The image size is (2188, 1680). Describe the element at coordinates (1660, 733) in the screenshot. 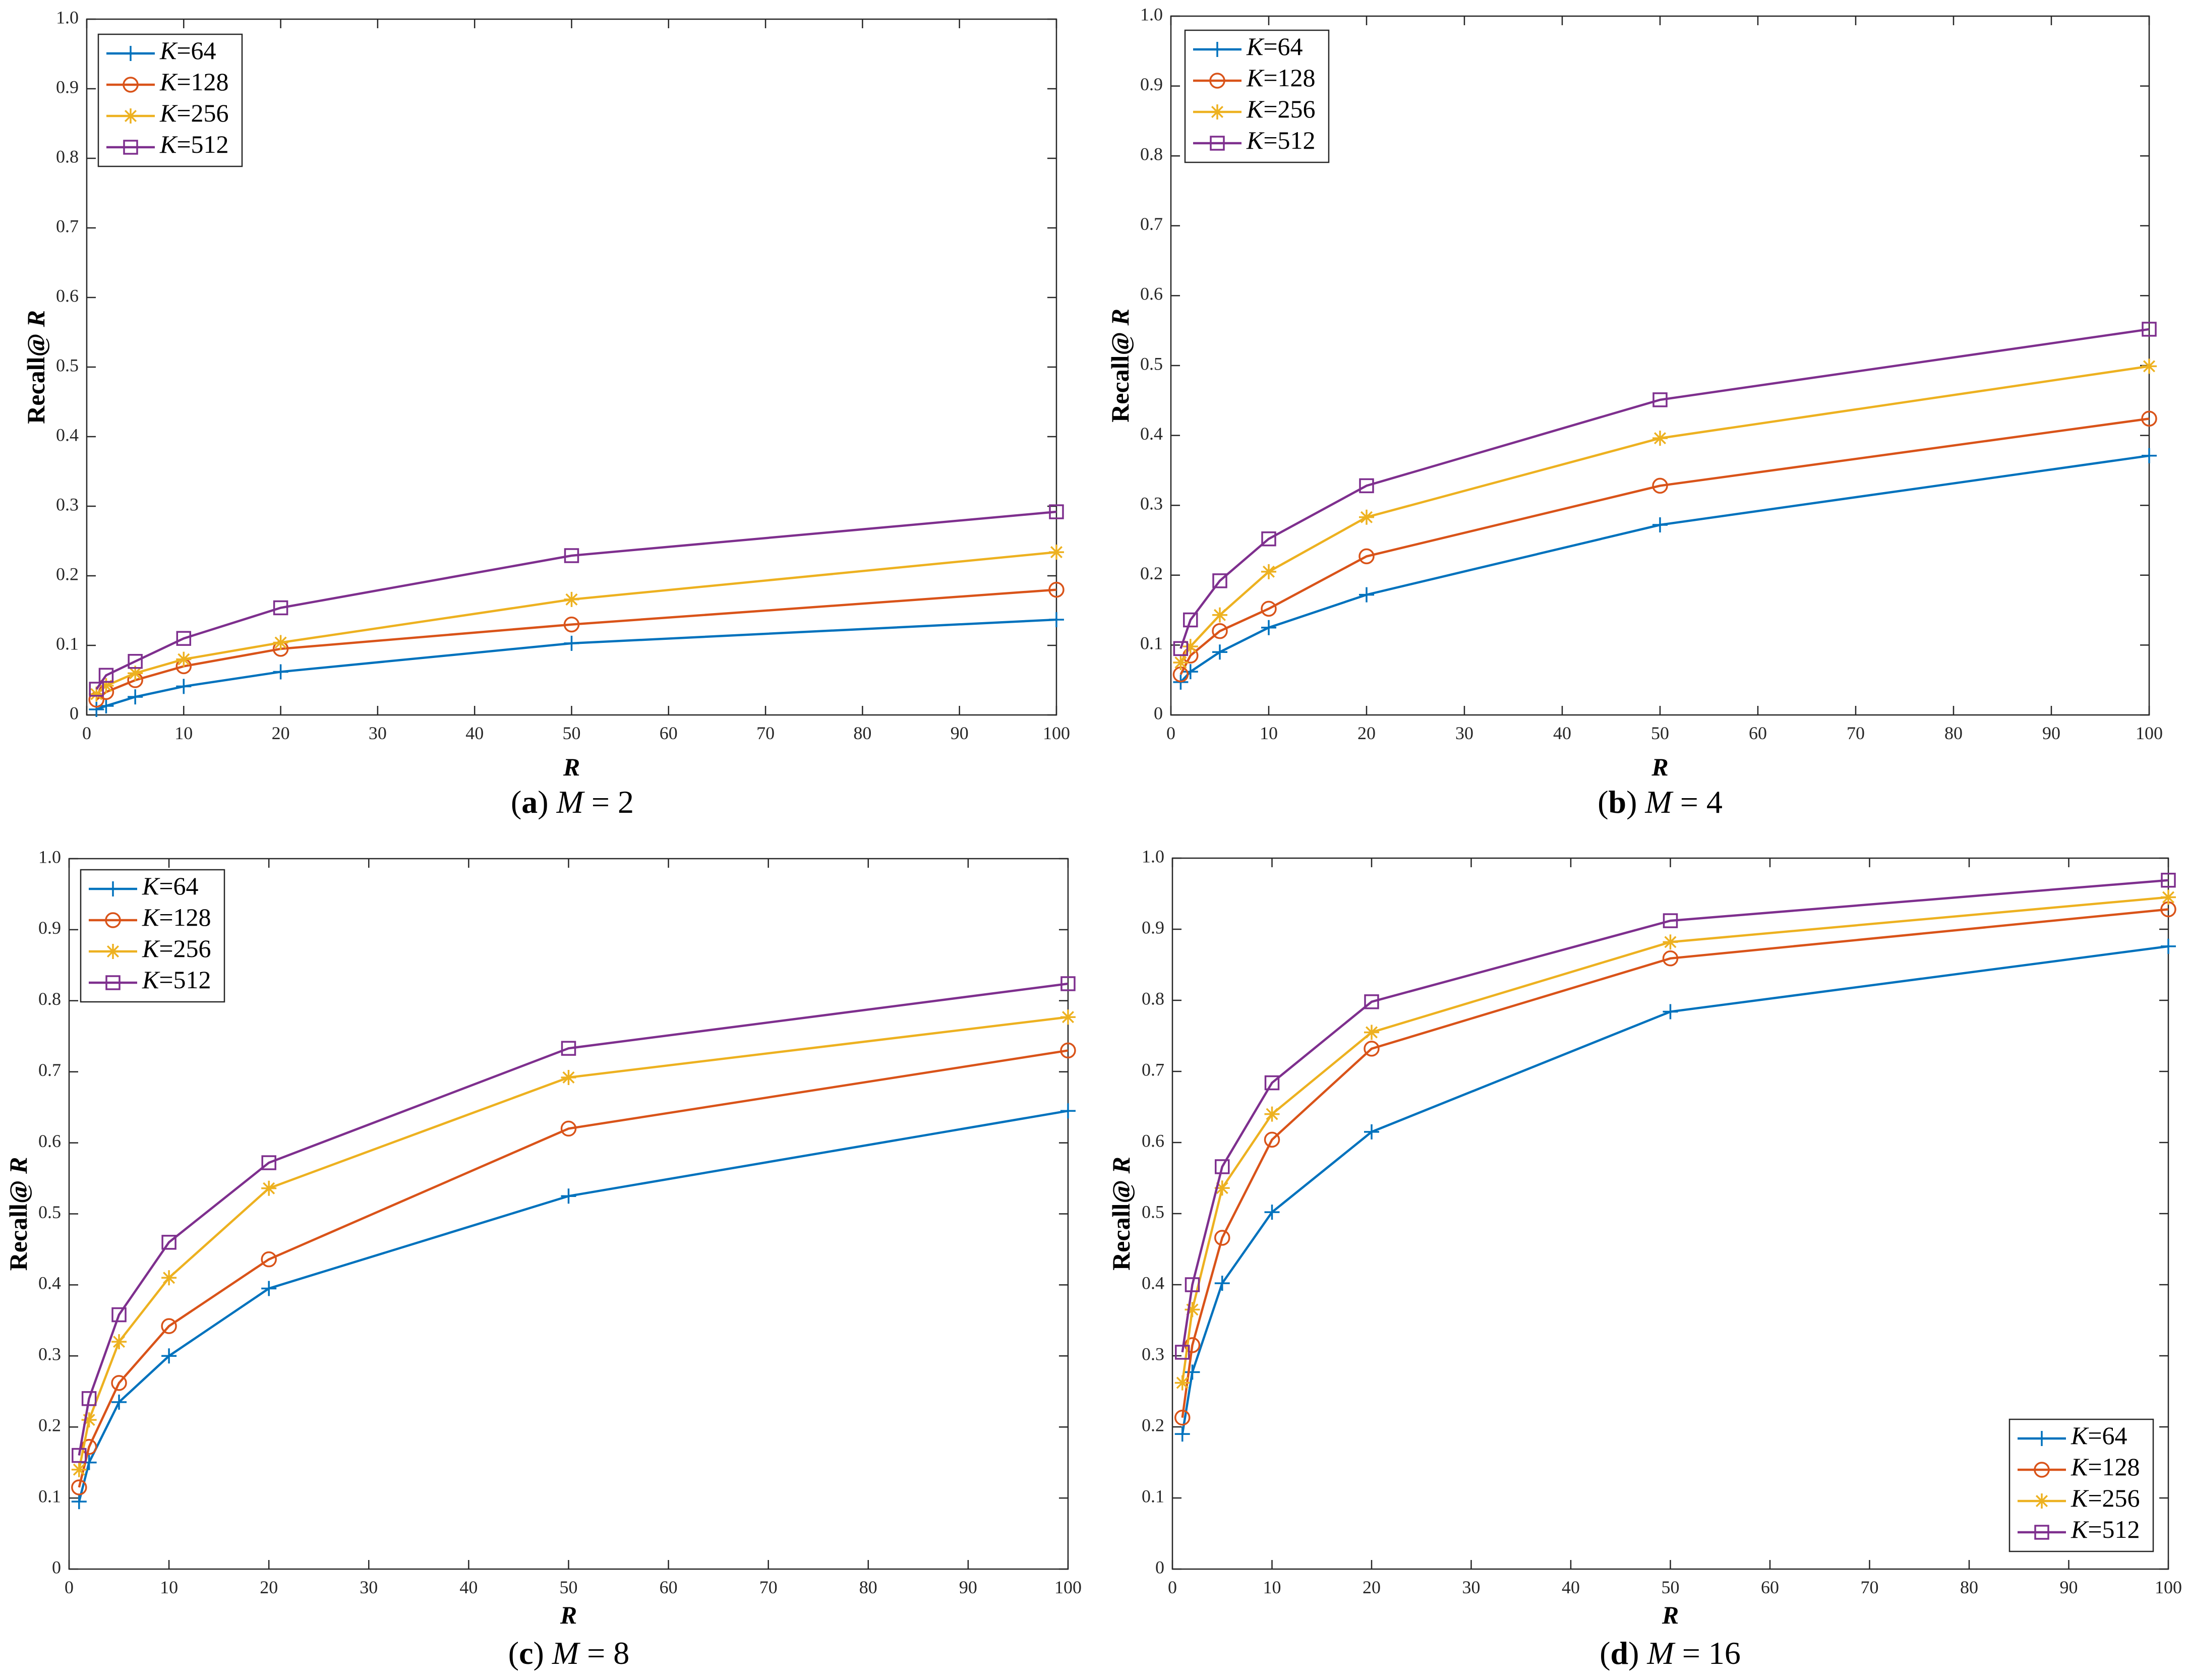

I see `x-tick-label: 50` at that location.